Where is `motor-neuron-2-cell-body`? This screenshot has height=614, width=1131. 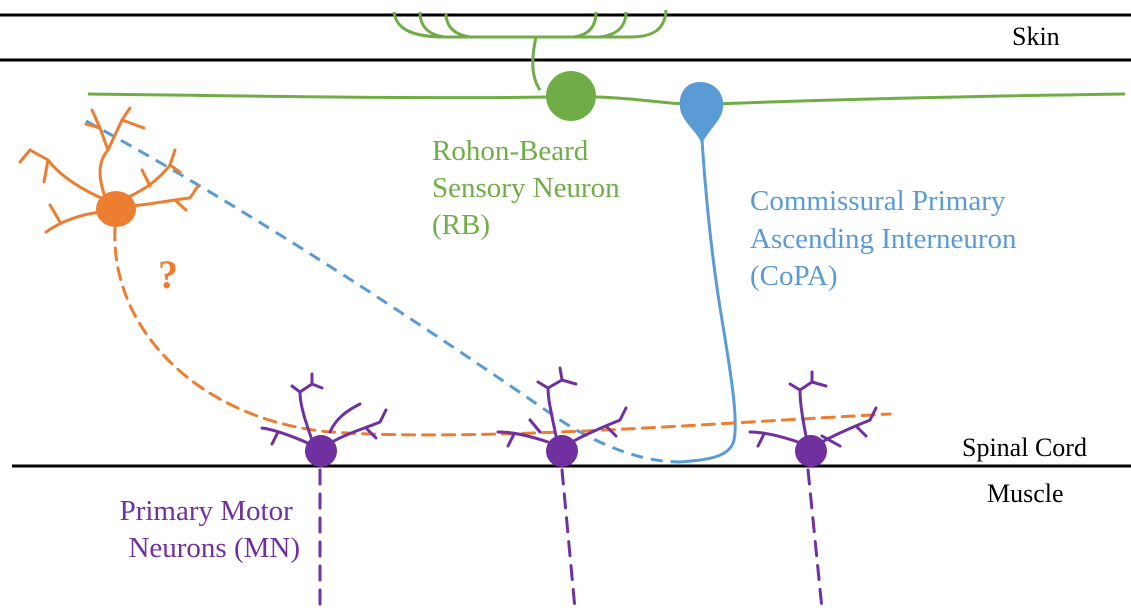
motor-neuron-2-cell-body is located at coordinates (562, 451).